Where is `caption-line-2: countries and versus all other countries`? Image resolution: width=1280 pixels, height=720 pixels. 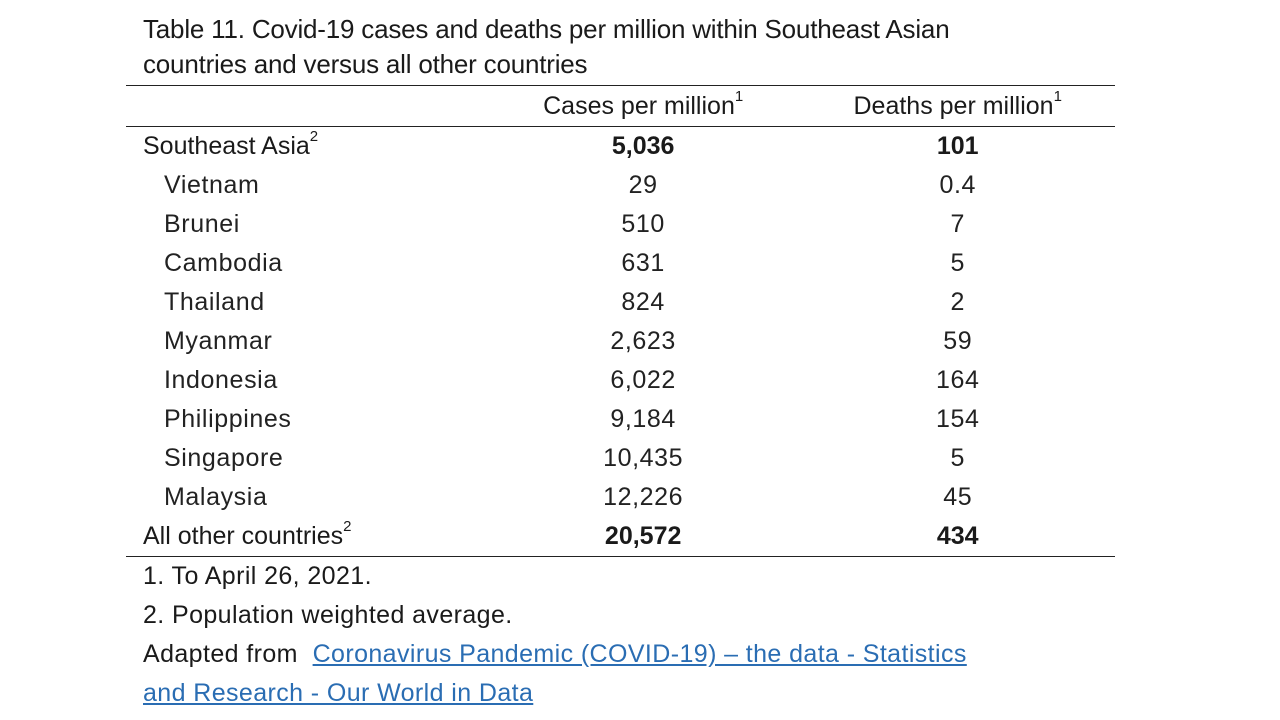
caption-line-2: countries and versus all other countries is located at coordinates (365, 64).